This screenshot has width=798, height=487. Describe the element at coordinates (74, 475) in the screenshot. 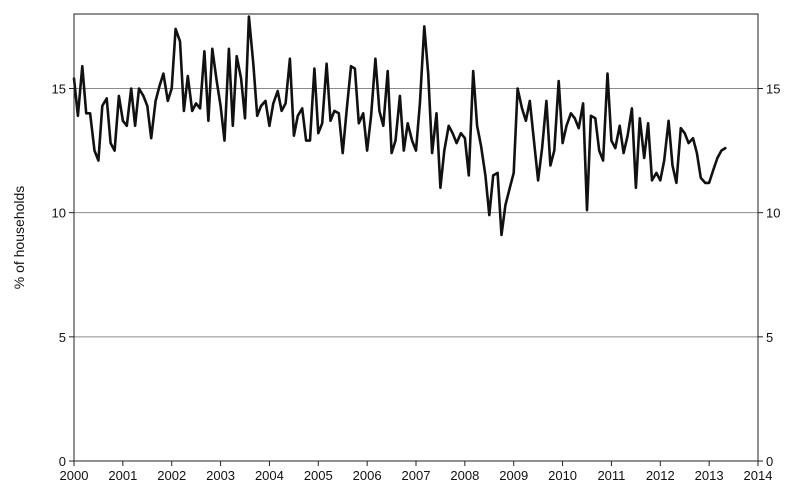

I see `x-tick-label: 2000` at that location.